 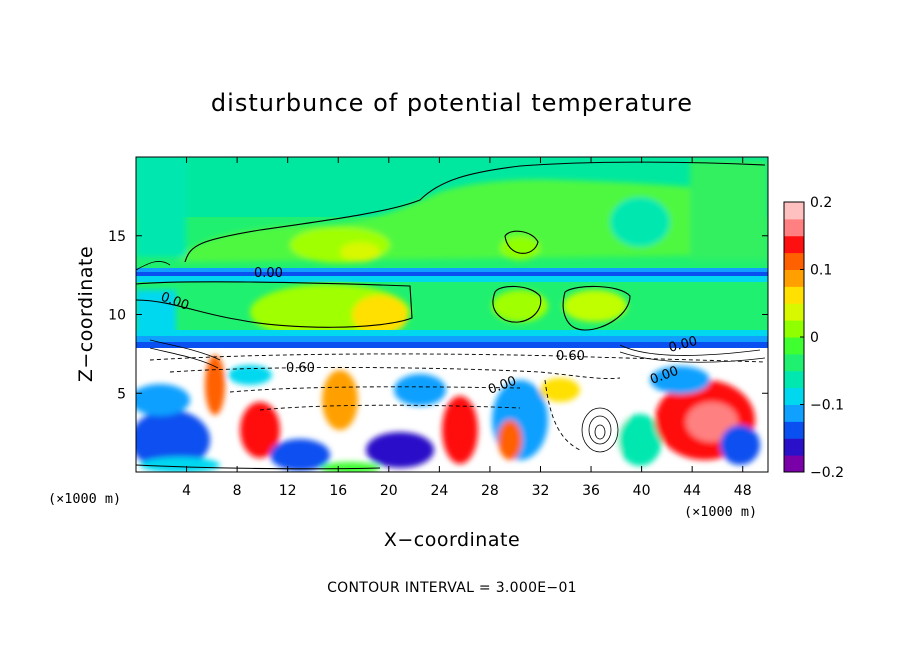 I want to click on colorbar-tick-label: 0, so click(x=814, y=338).